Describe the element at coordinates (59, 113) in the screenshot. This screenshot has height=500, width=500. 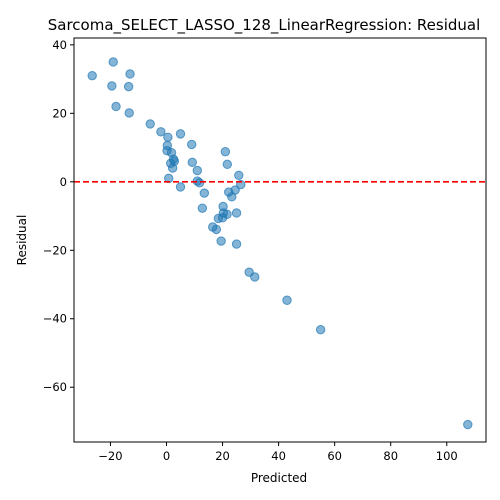
I see `y-tick-label-4: 20` at that location.